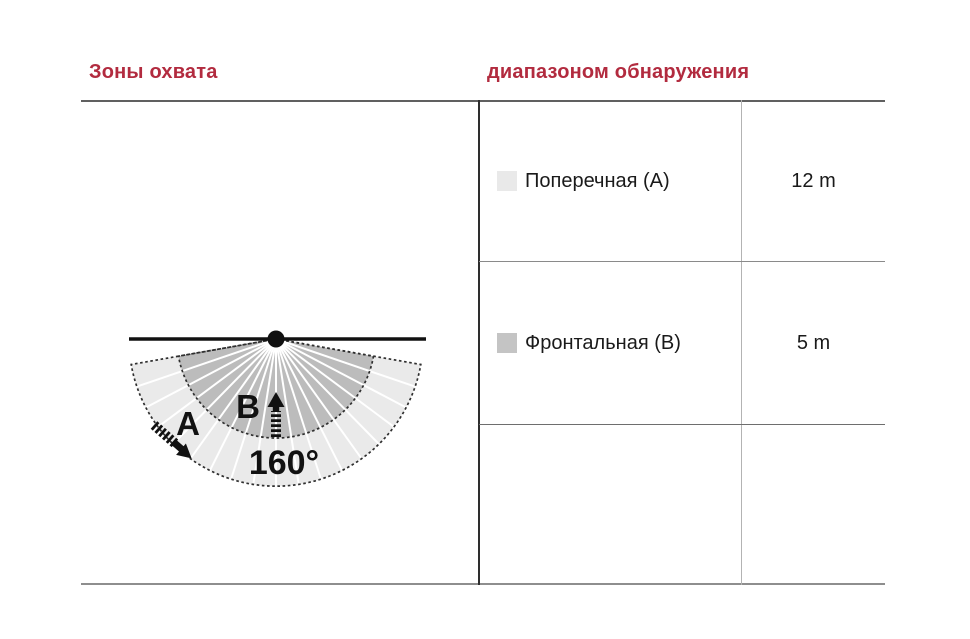  What do you see at coordinates (171, 440) in the screenshot?
I see `transverse-motion-arrow` at bounding box center [171, 440].